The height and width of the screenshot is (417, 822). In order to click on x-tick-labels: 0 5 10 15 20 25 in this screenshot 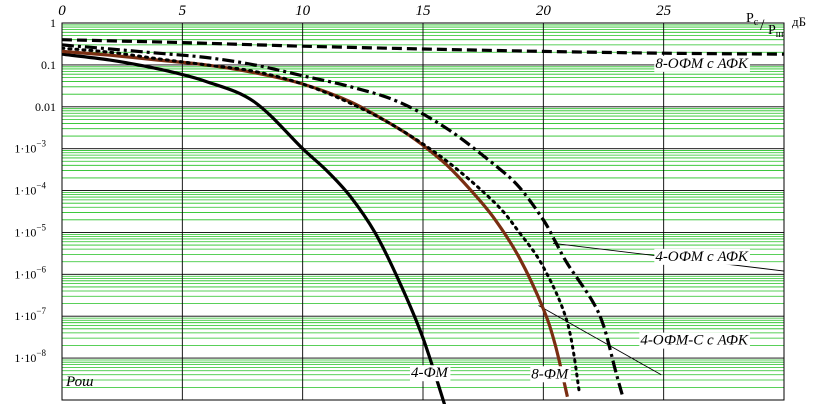, I will do `click(364, 11)`.